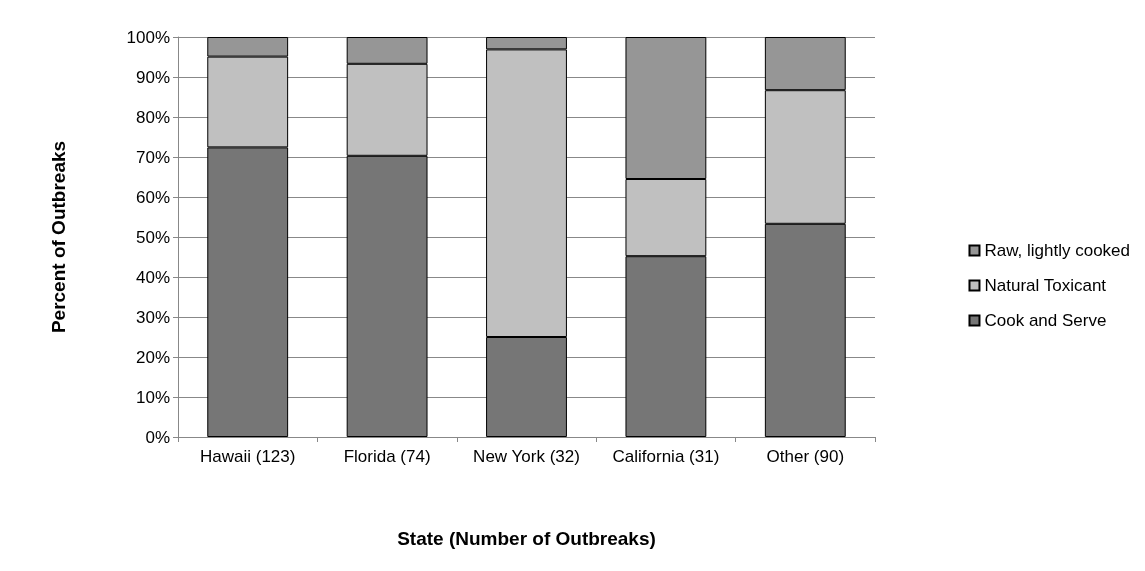 This screenshot has width=1145, height=571. Describe the element at coordinates (526, 456) in the screenshot. I see `x-tick-label: New York (32)` at that location.